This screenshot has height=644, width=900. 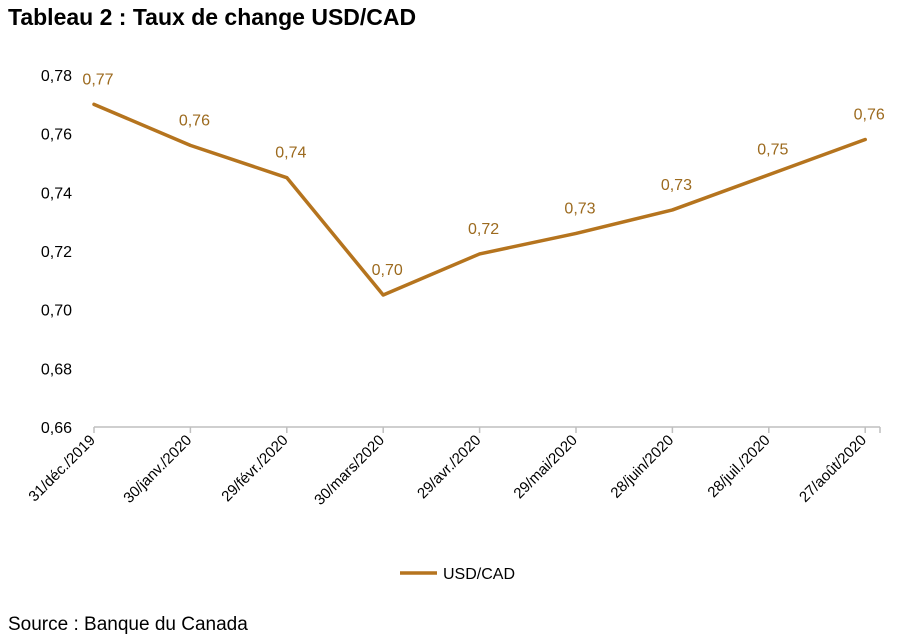 What do you see at coordinates (545, 467) in the screenshot?
I see `x-tick-label: 29/mai/2020` at bounding box center [545, 467].